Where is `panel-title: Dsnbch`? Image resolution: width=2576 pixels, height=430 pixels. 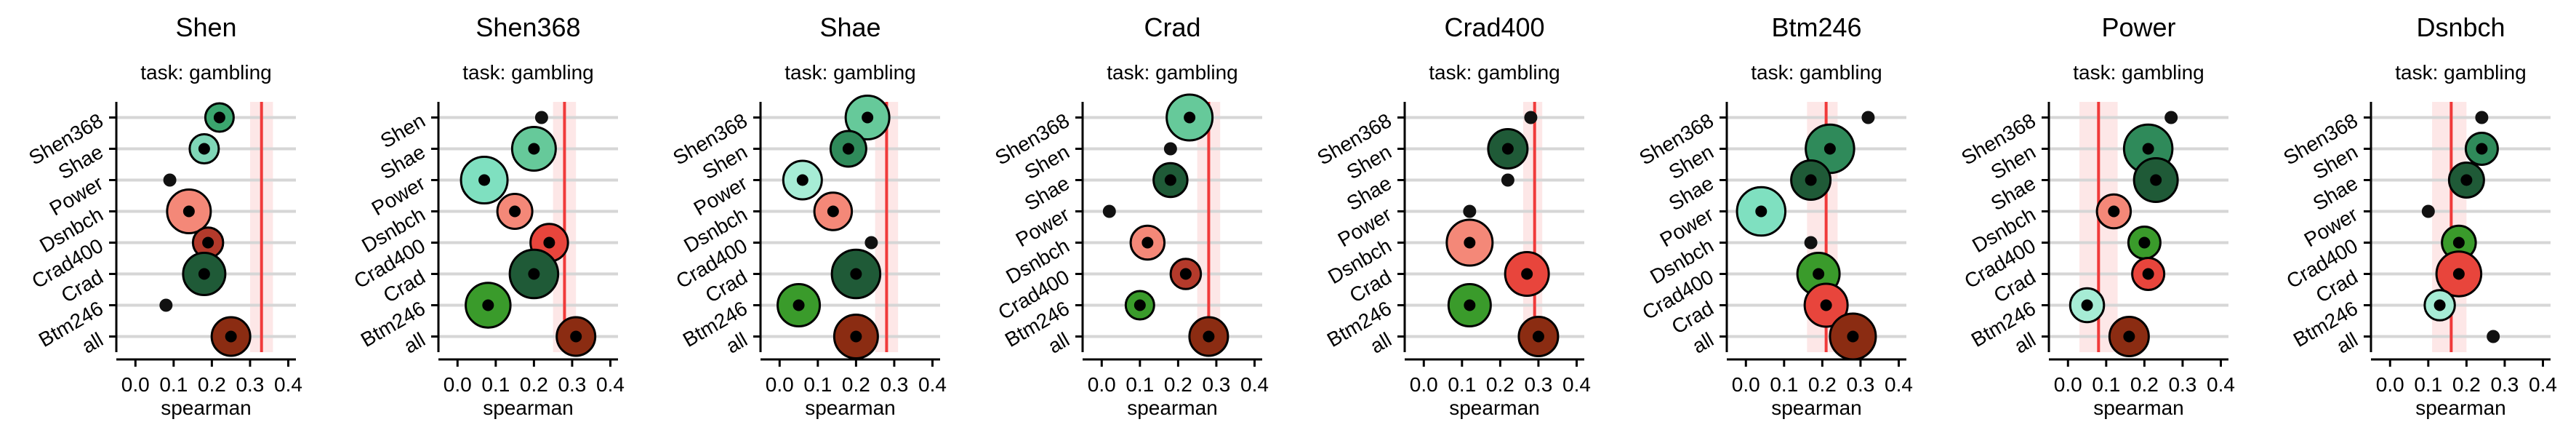 panel-title: Dsnbch is located at coordinates (2460, 27).